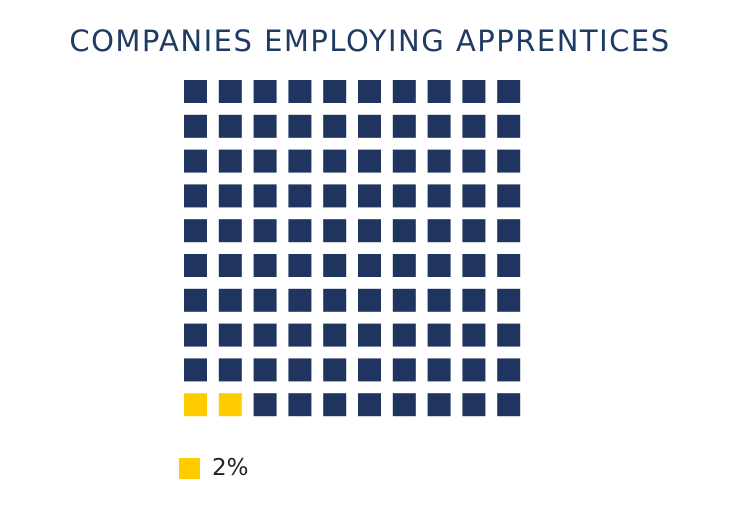  I want to click on legend: 2%, so click(214, 468).